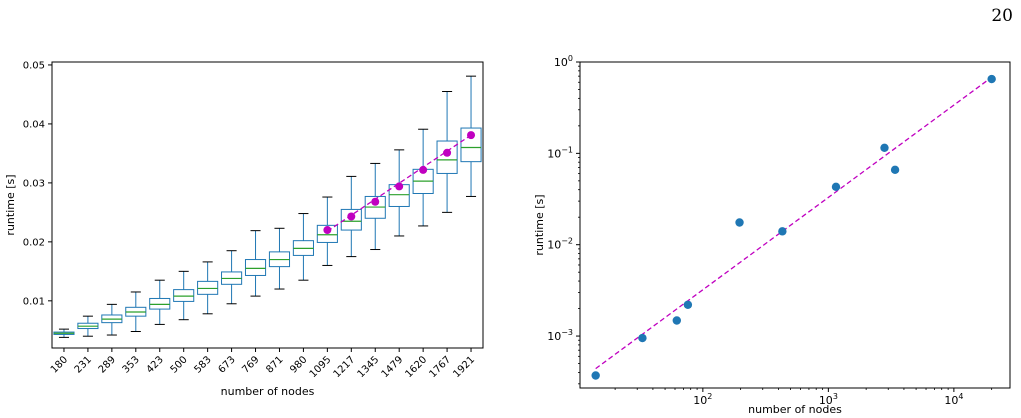  I want to click on y-tick-label: 0.04, so click(34, 124).